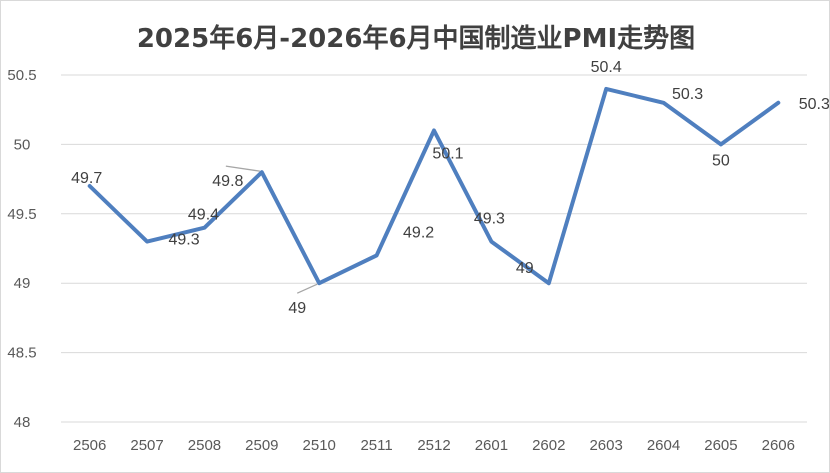  What do you see at coordinates (605, 445) in the screenshot?
I see `x-tick-label: 2603` at bounding box center [605, 445].